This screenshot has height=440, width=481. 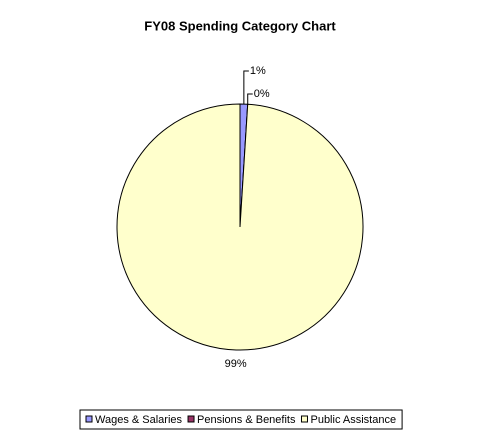 What do you see at coordinates (353, 420) in the screenshot?
I see `legend-label: Public Assistance` at bounding box center [353, 420].